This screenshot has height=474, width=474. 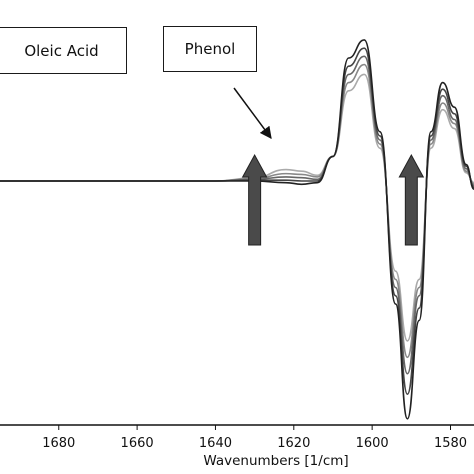 What do you see at coordinates (137, 443) in the screenshot?
I see `x-tick-label: 1660` at bounding box center [137, 443].